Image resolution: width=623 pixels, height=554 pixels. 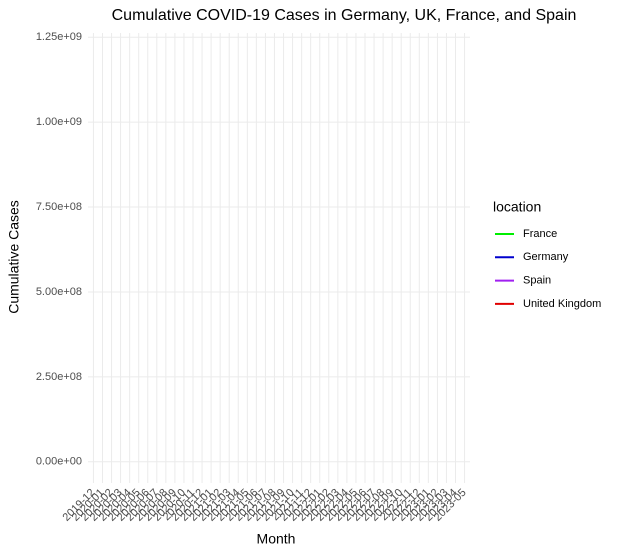 I want to click on y-tick-label: 0.00e+00, so click(x=59, y=462).